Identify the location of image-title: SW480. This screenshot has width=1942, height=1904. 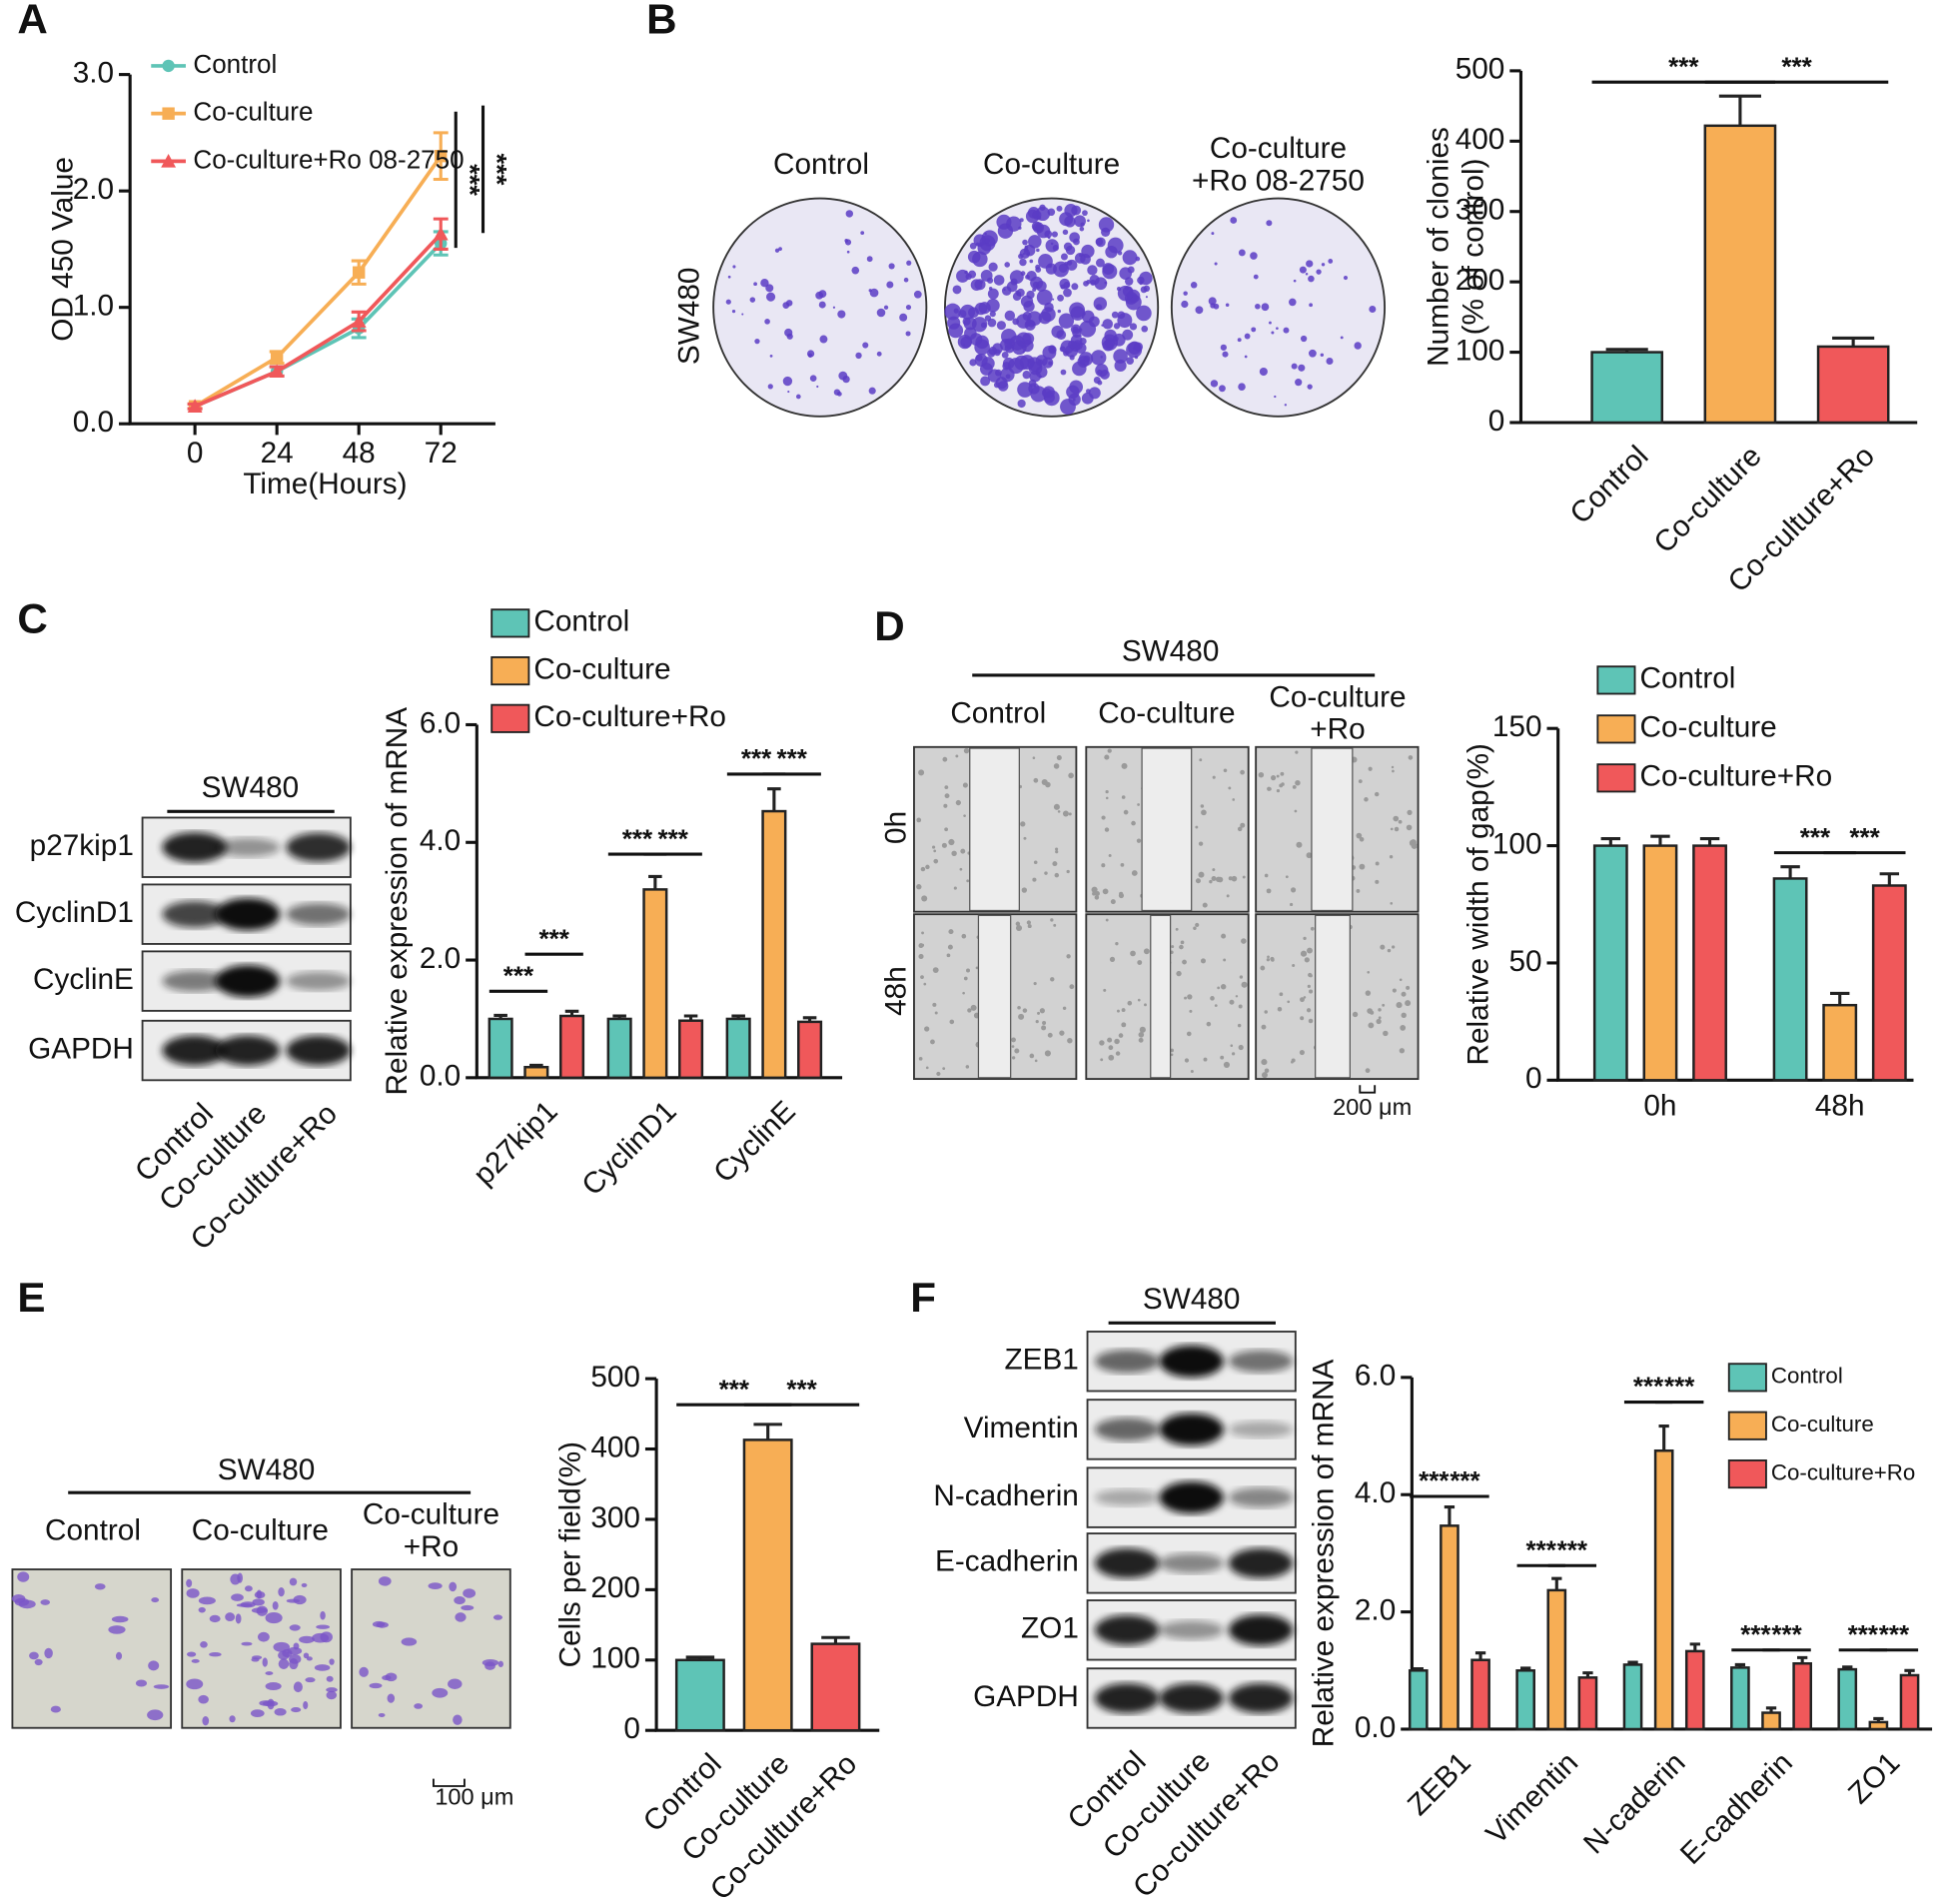
(1171, 650).